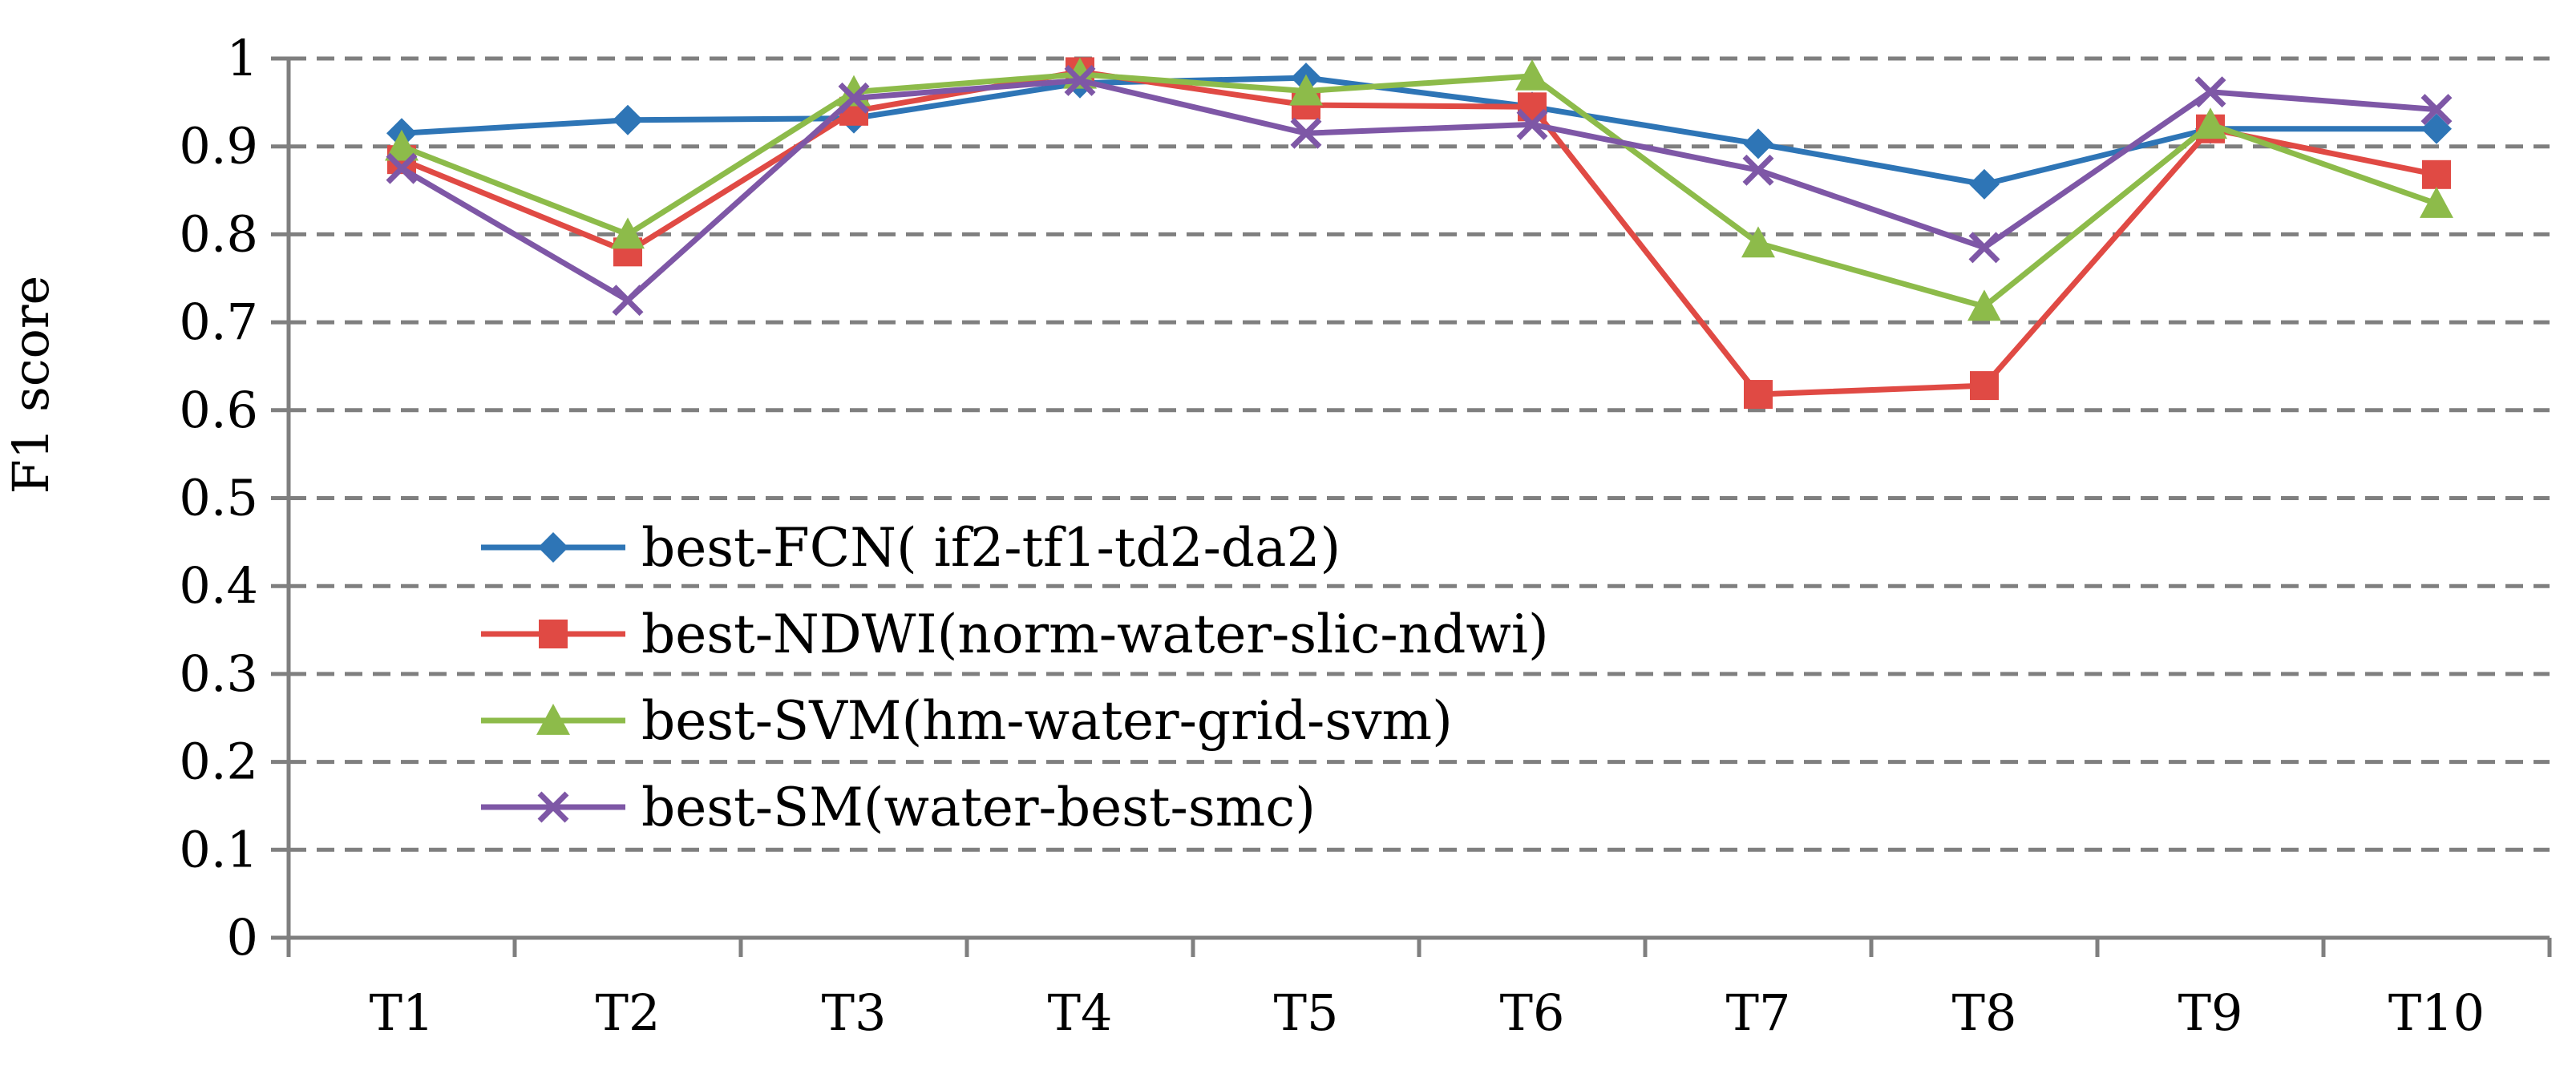  Describe the element at coordinates (242, 937) in the screenshot. I see `y-tick-label: 0` at that location.